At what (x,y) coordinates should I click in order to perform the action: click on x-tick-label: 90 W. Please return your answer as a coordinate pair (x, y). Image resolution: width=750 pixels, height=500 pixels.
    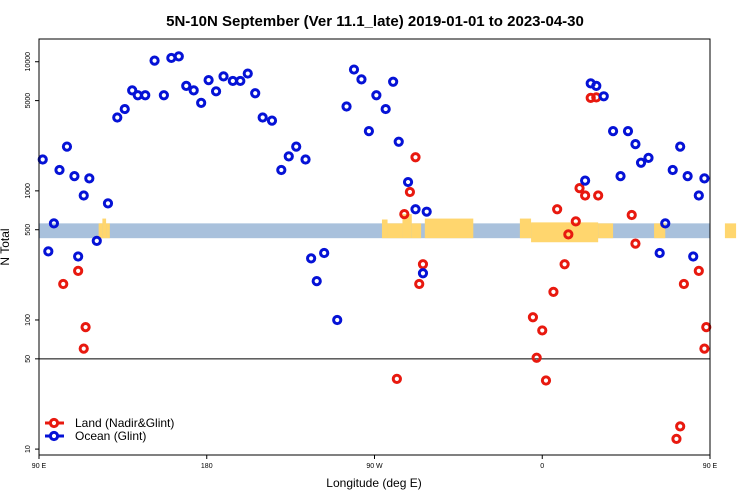
    Looking at the image, I should click on (374, 466).